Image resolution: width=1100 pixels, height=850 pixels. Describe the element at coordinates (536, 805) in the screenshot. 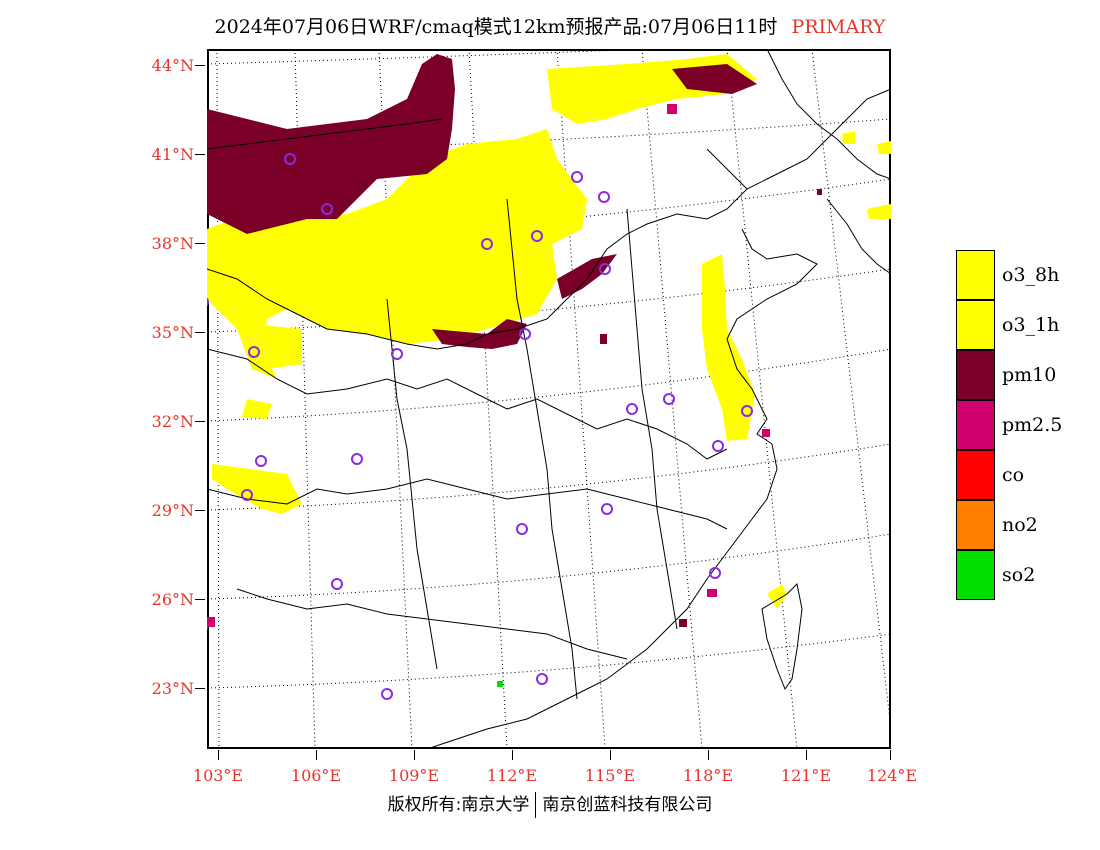

I see `footer-divider` at that location.